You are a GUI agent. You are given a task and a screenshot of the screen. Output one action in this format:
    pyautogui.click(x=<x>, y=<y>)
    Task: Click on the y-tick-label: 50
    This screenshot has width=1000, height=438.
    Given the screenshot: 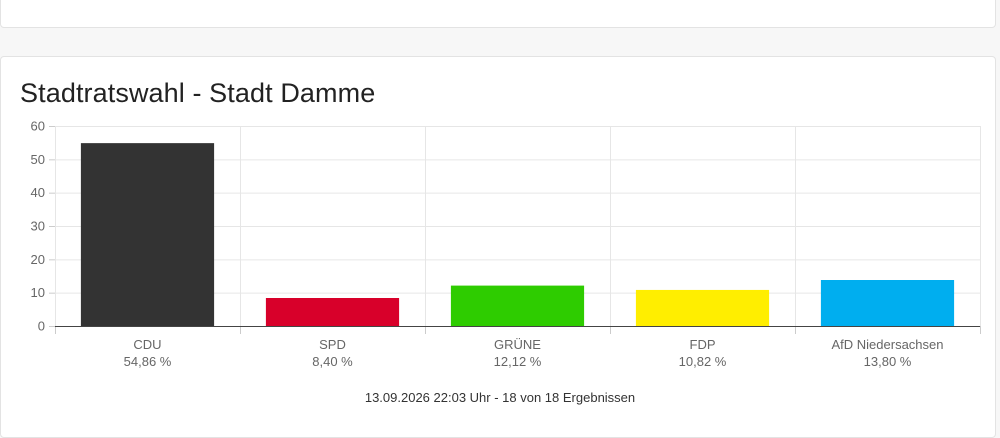 What is the action you would take?
    pyautogui.click(x=38, y=159)
    